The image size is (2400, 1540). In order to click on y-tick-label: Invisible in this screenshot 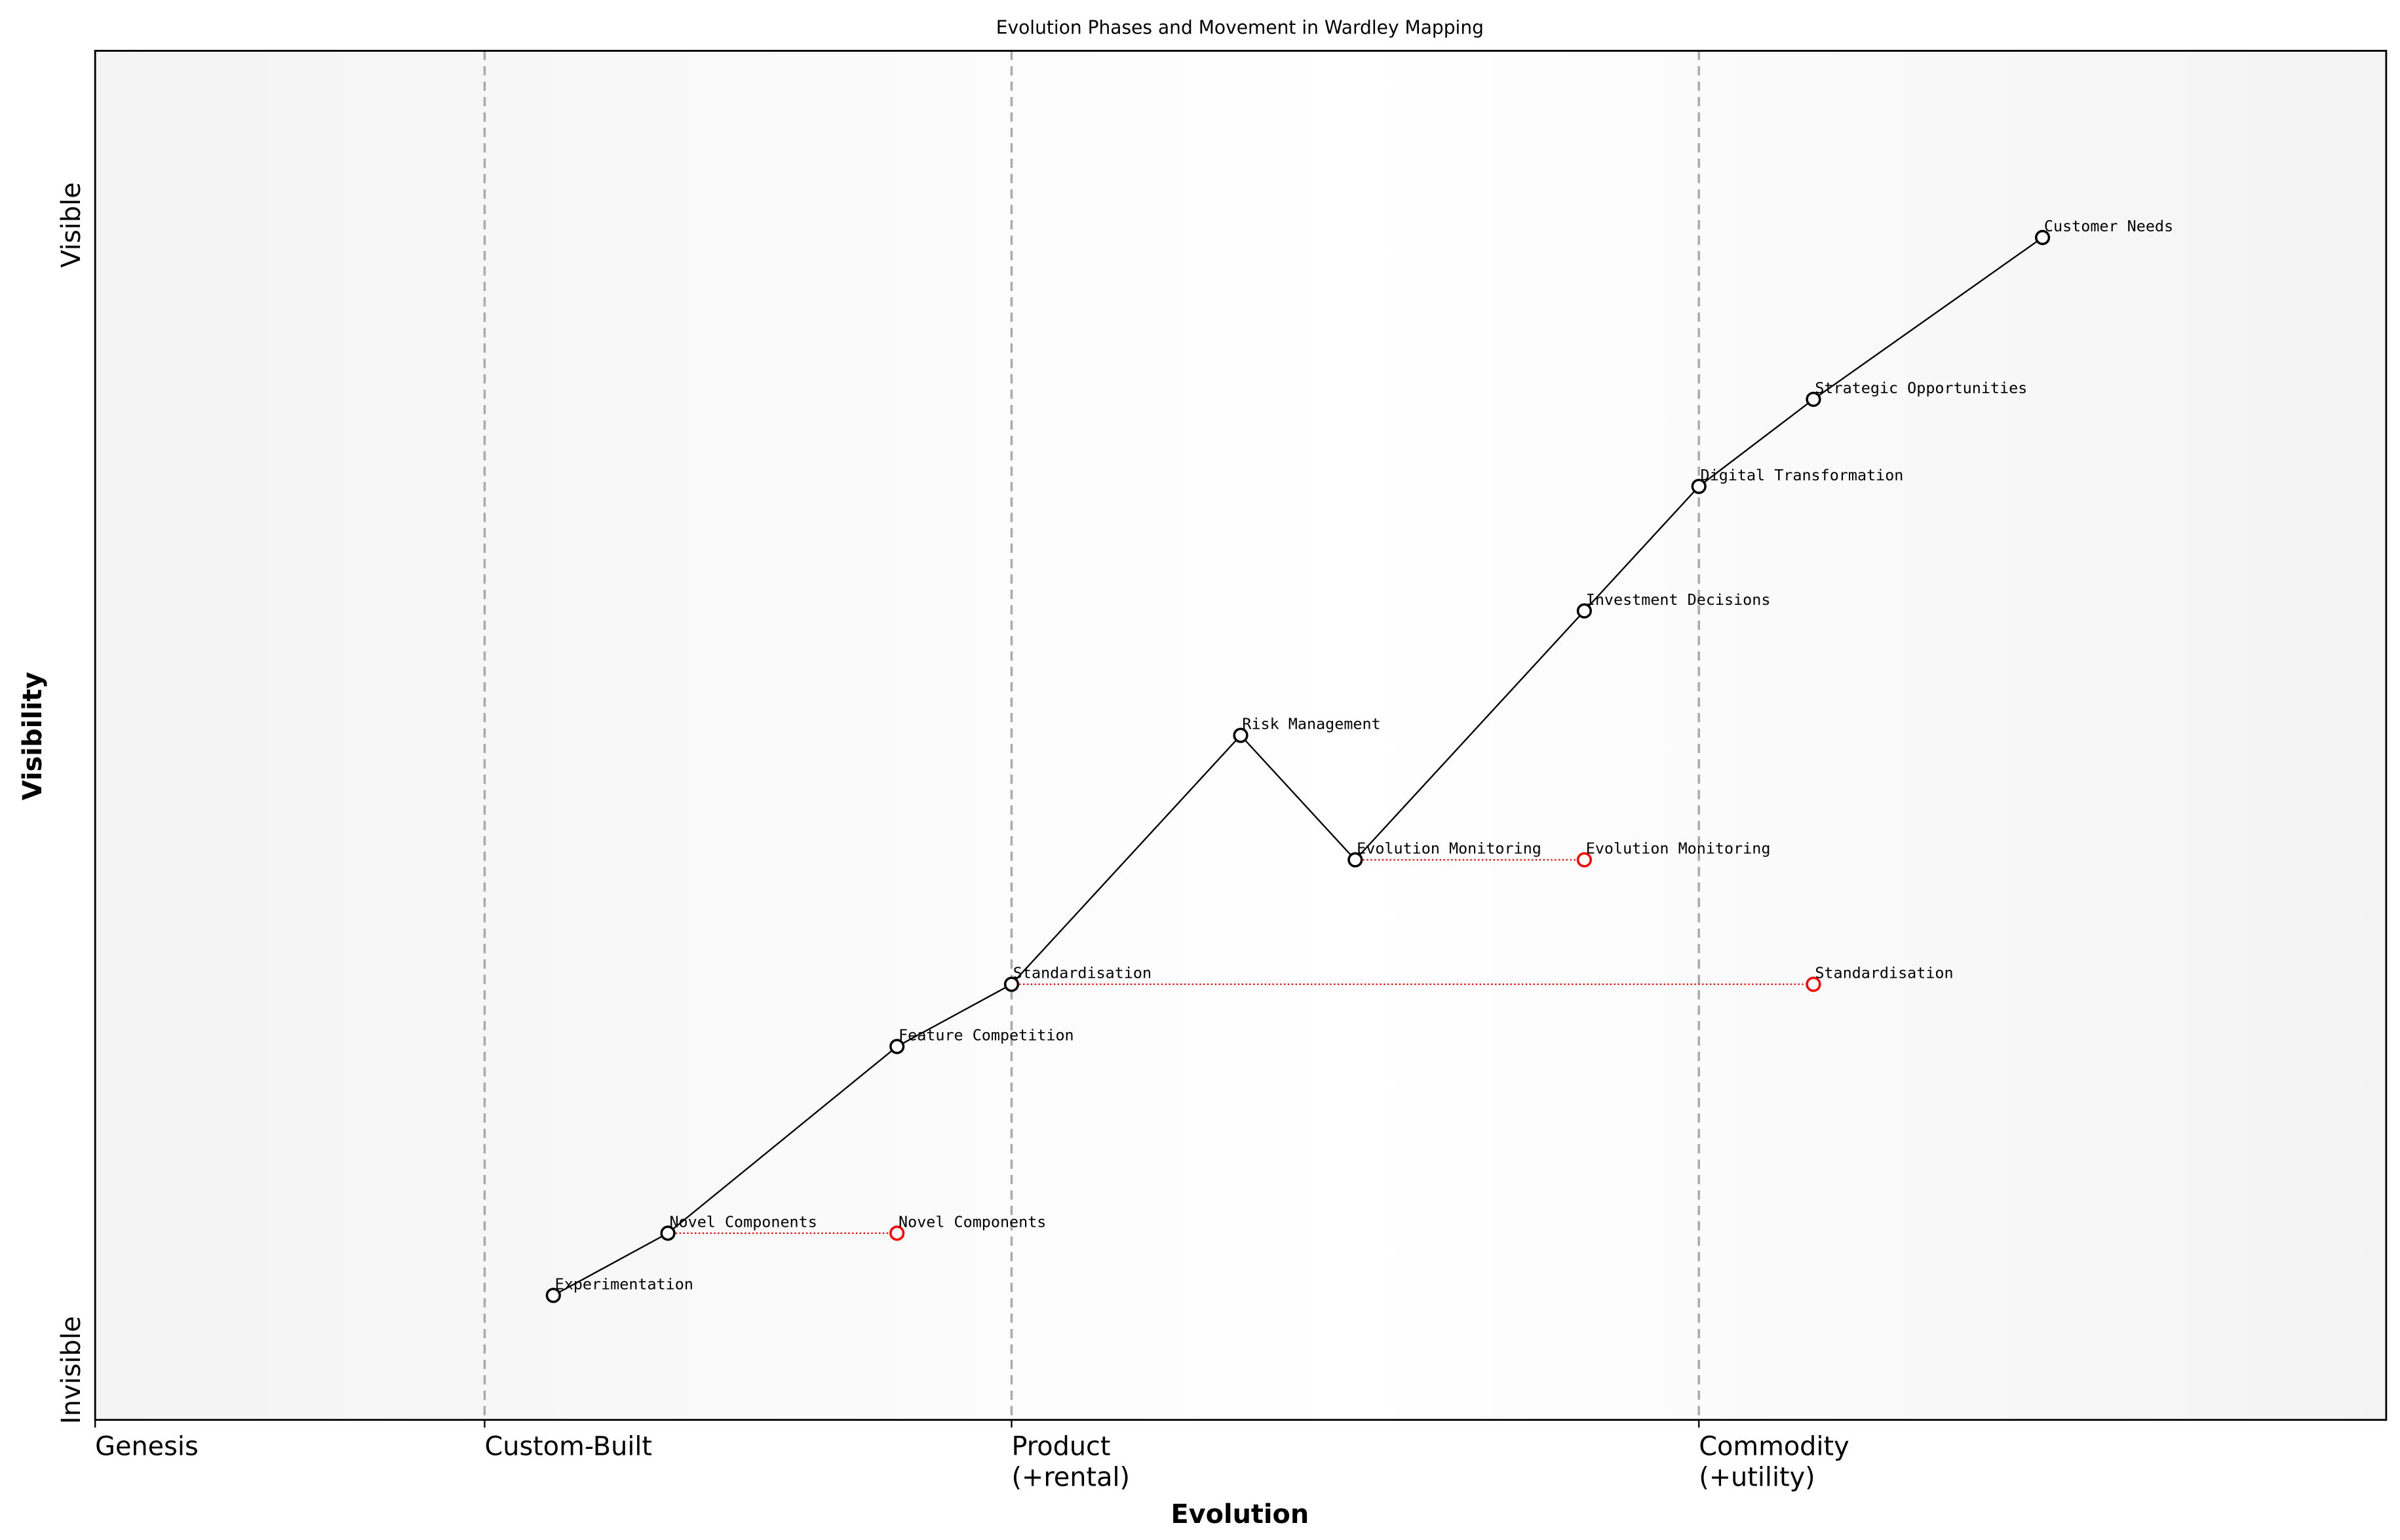, I will do `click(71, 1370)`.